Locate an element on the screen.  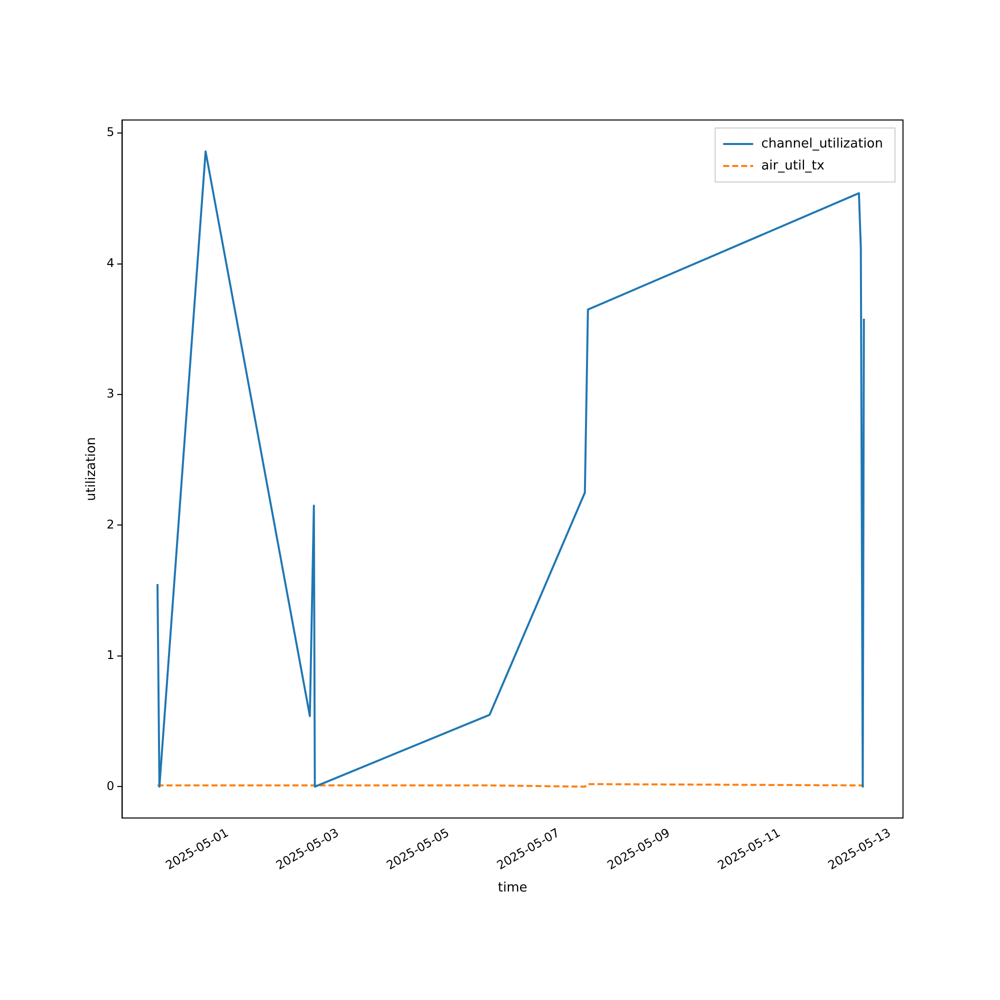
x-axis-title: time is located at coordinates (513, 888).